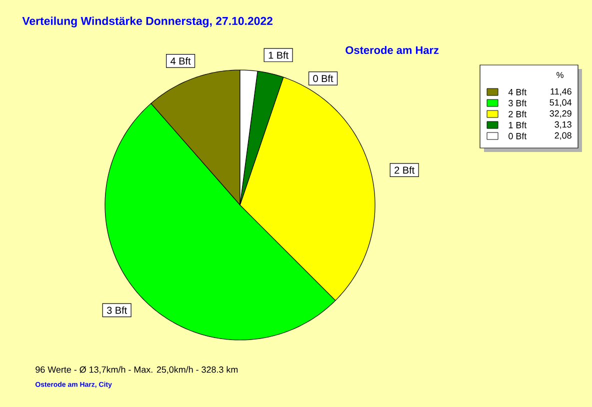 This screenshot has width=592, height=407. I want to click on legend-label: 4 Bft, so click(517, 92).